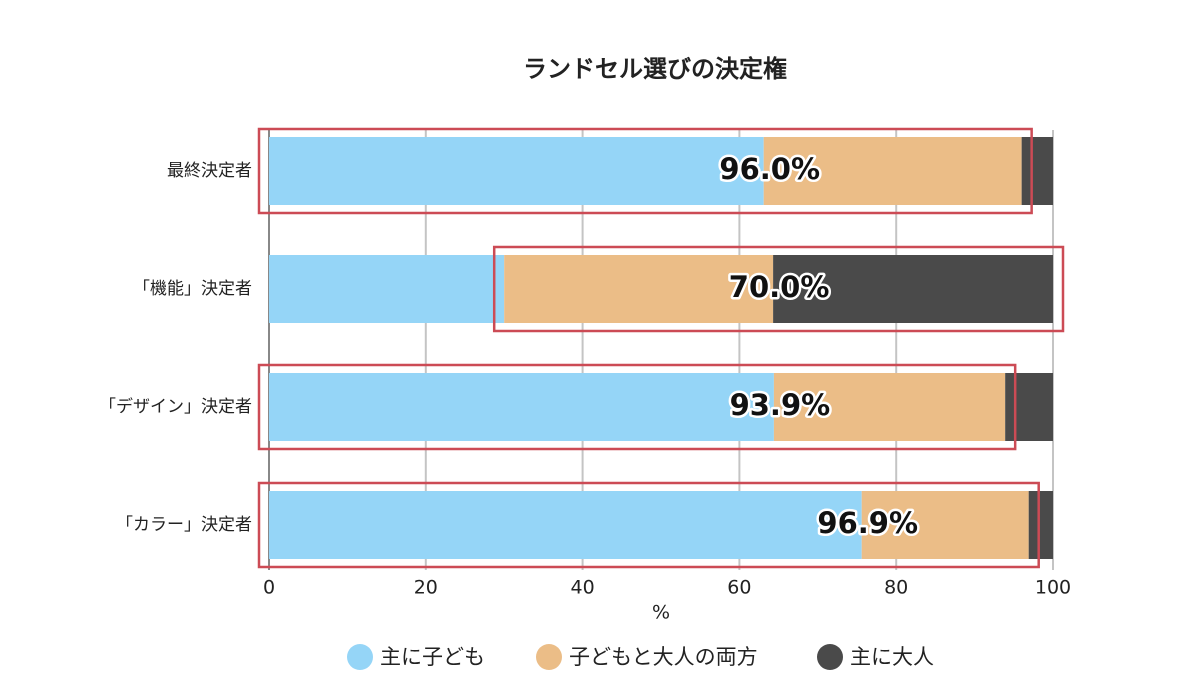  Describe the element at coordinates (432, 657) in the screenshot. I see `legend-label: 主に子ども` at that location.